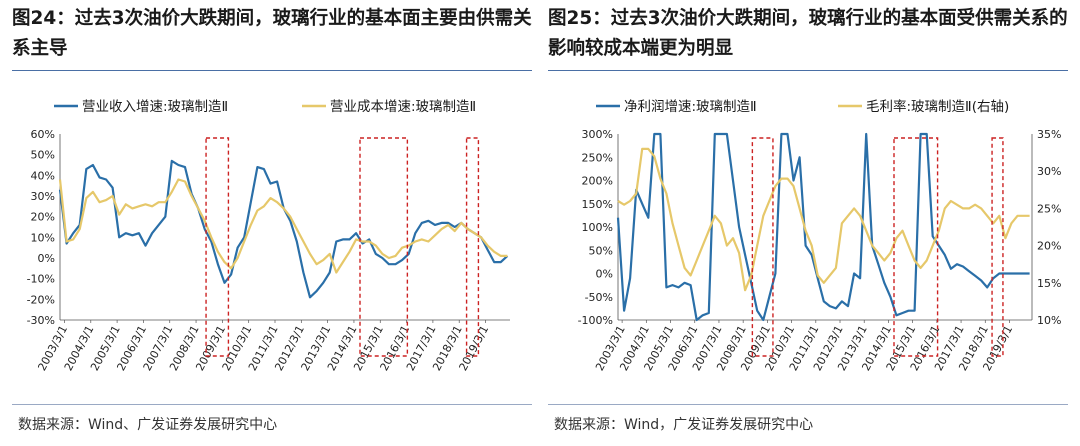 The width and height of the screenshot is (1080, 446). What do you see at coordinates (1049, 134) in the screenshot?
I see `y2-tick-label: 35%` at bounding box center [1049, 134].